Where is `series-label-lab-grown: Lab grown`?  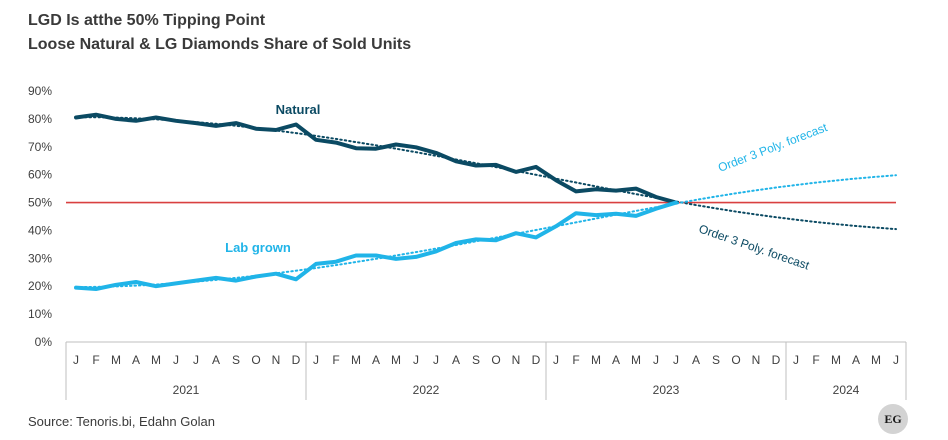
series-label-lab-grown: Lab grown is located at coordinates (258, 247).